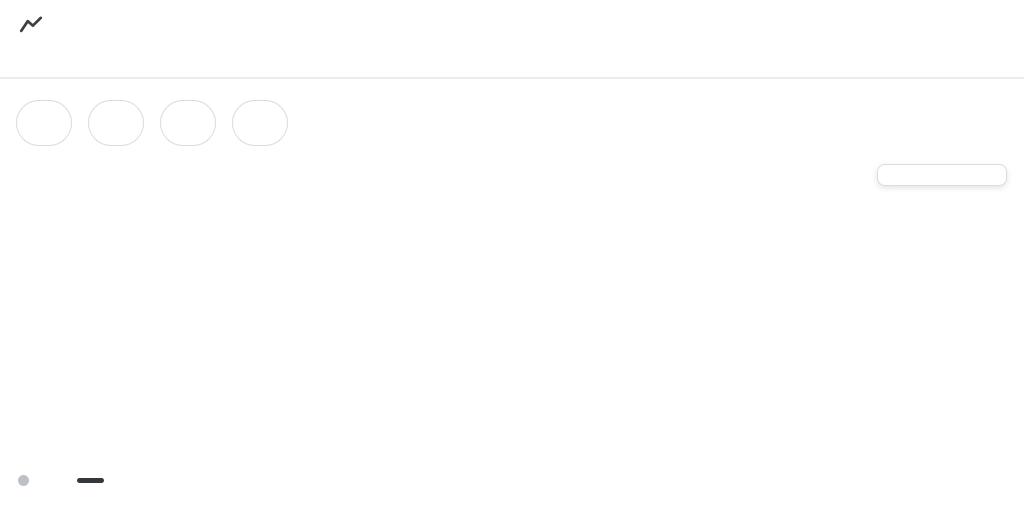 This screenshot has height=522, width=1024. What do you see at coordinates (512, 31) in the screenshot?
I see `header` at bounding box center [512, 31].